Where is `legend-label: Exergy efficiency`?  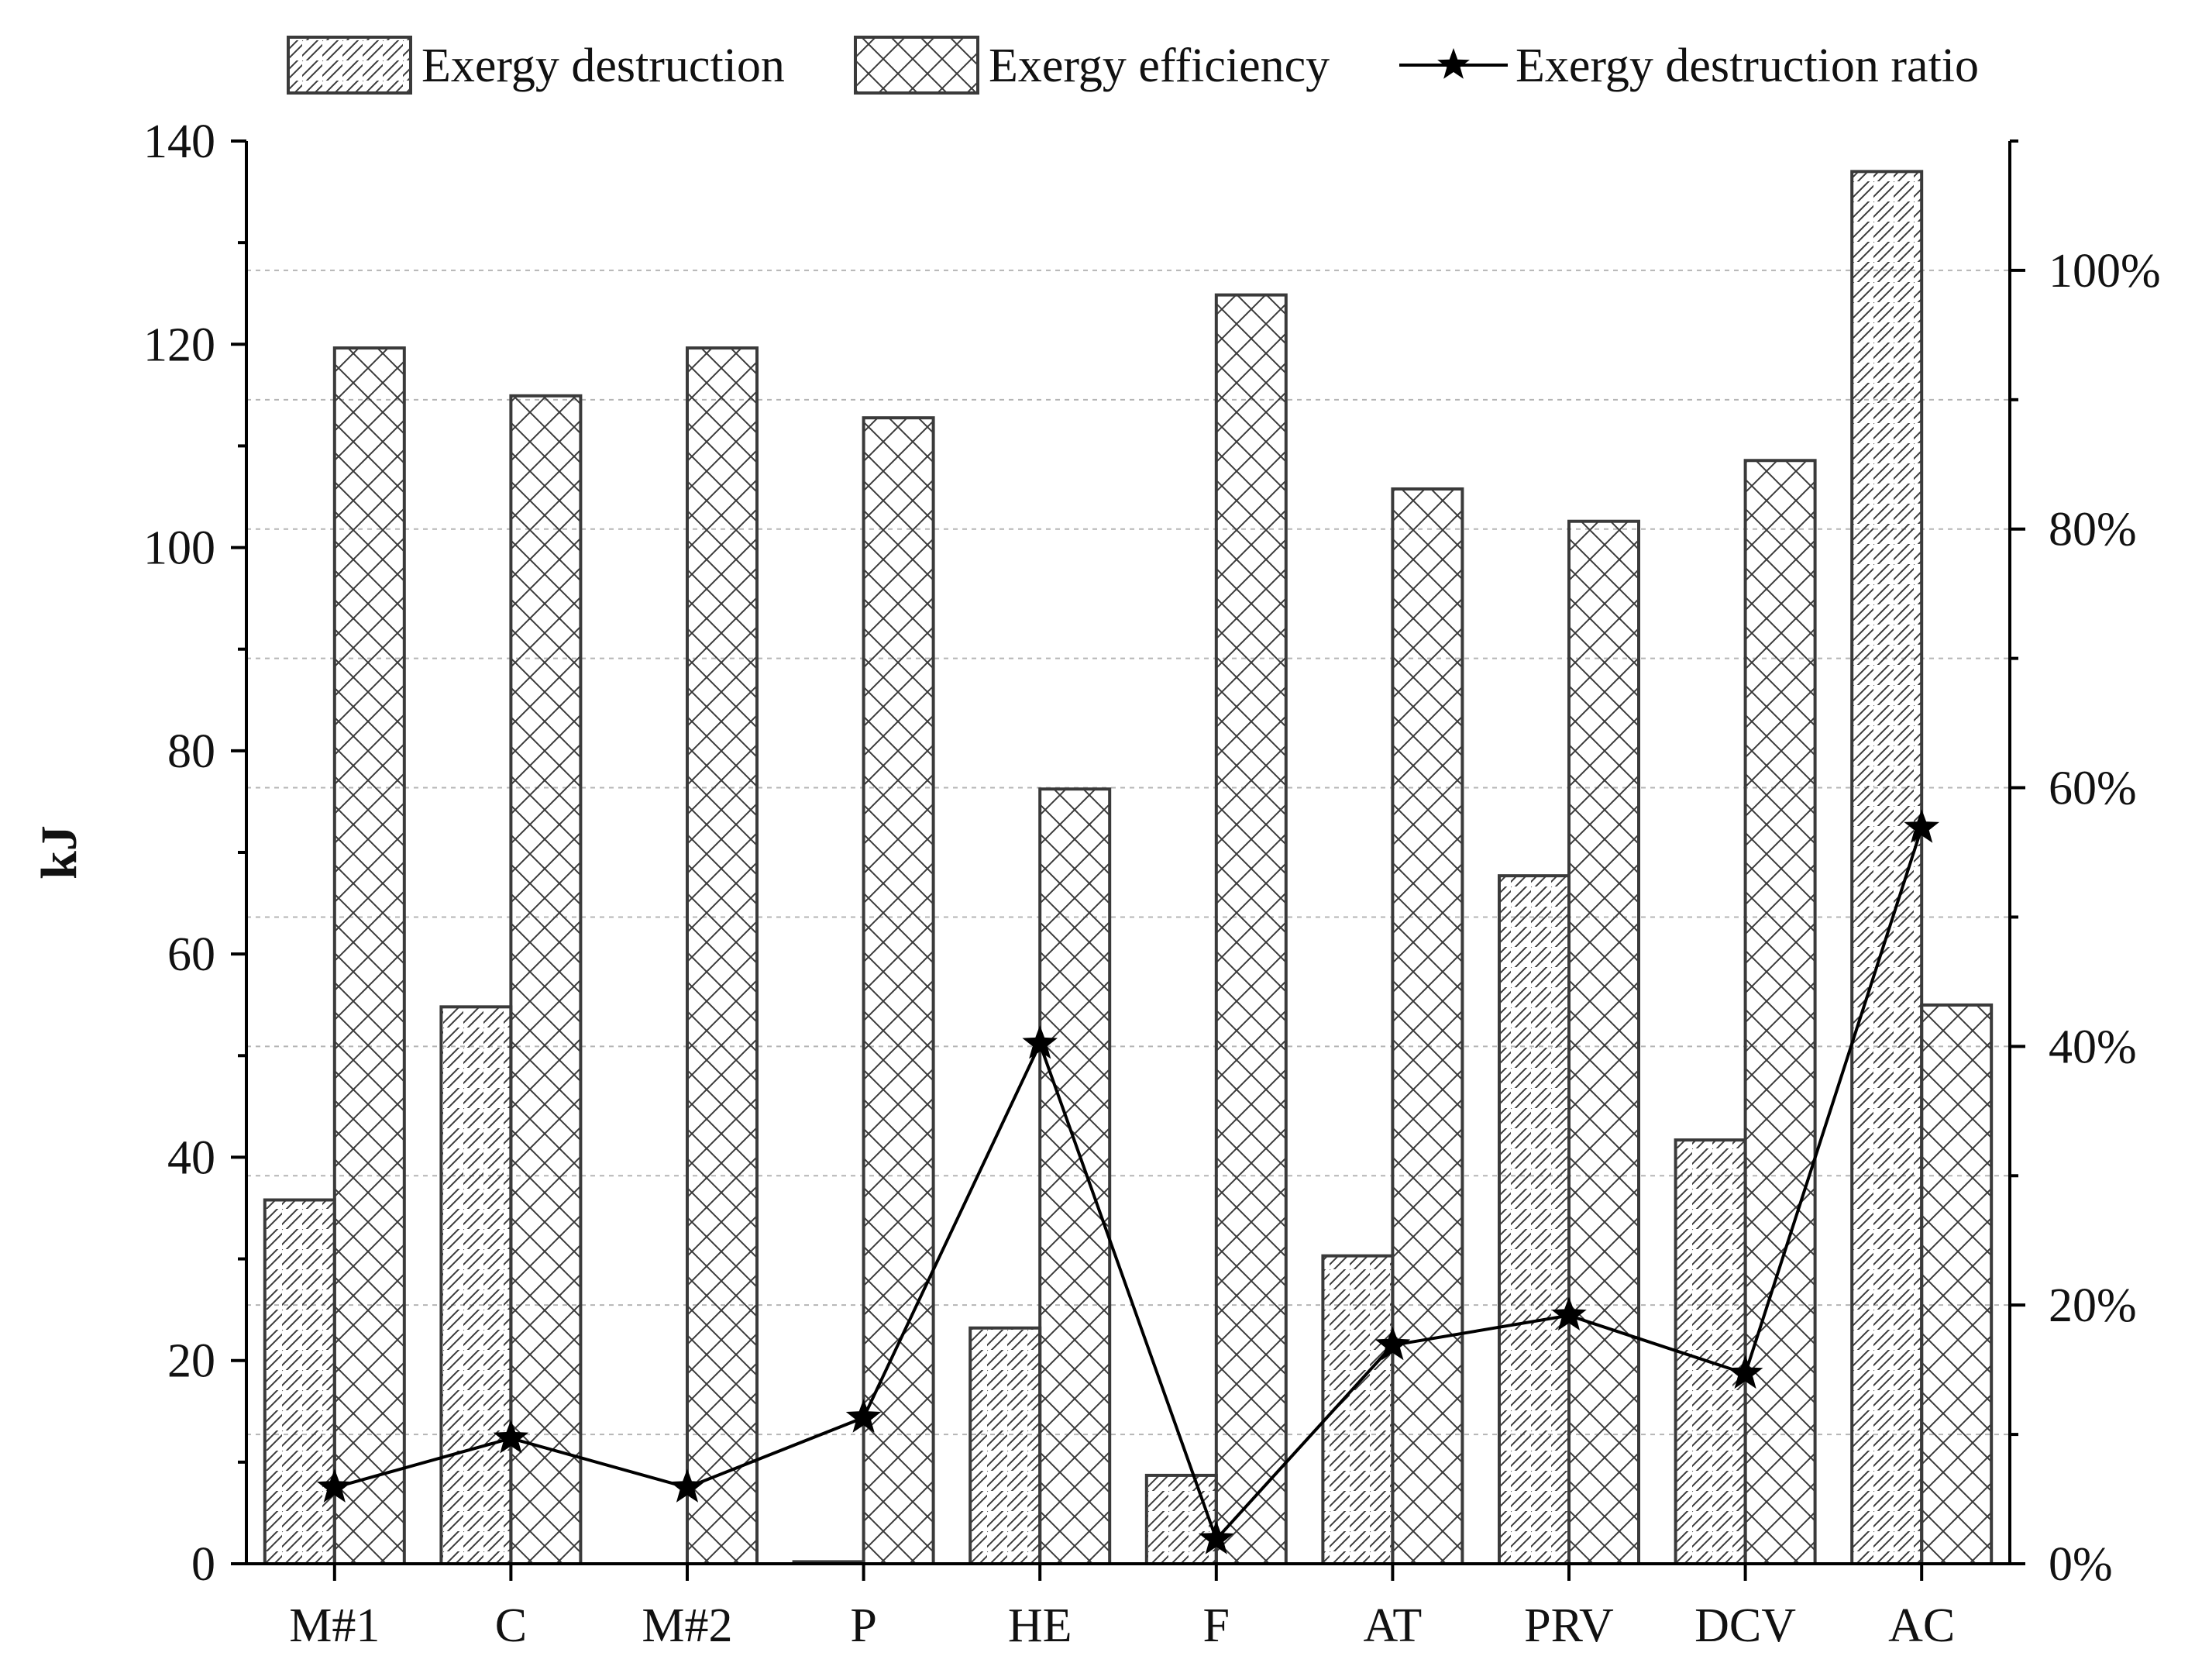
legend-label: Exergy efficiency is located at coordinates (1160, 66).